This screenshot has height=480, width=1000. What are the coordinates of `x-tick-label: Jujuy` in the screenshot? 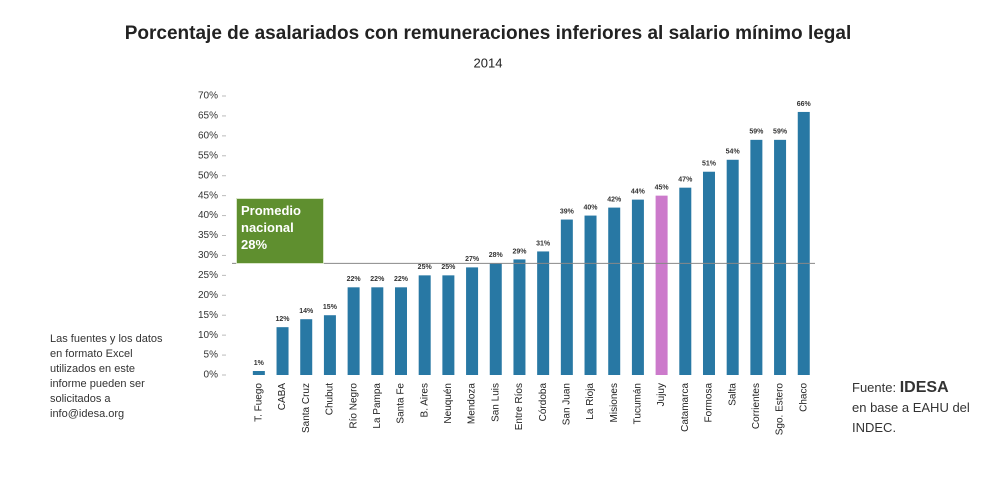 It's located at (661, 394).